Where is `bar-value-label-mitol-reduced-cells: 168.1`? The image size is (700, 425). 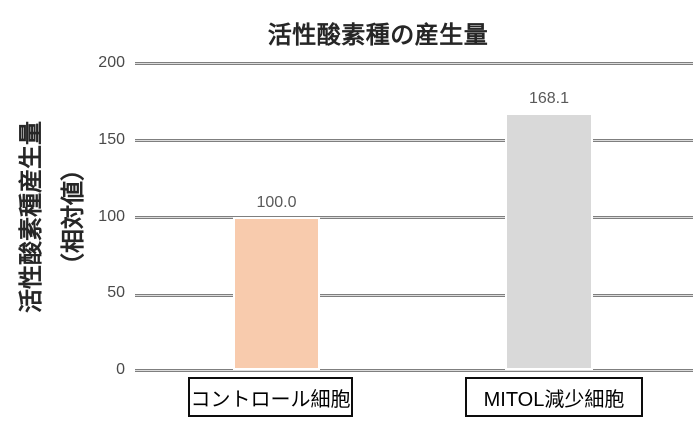 bar-value-label-mitol-reduced-cells: 168.1 is located at coordinates (549, 98).